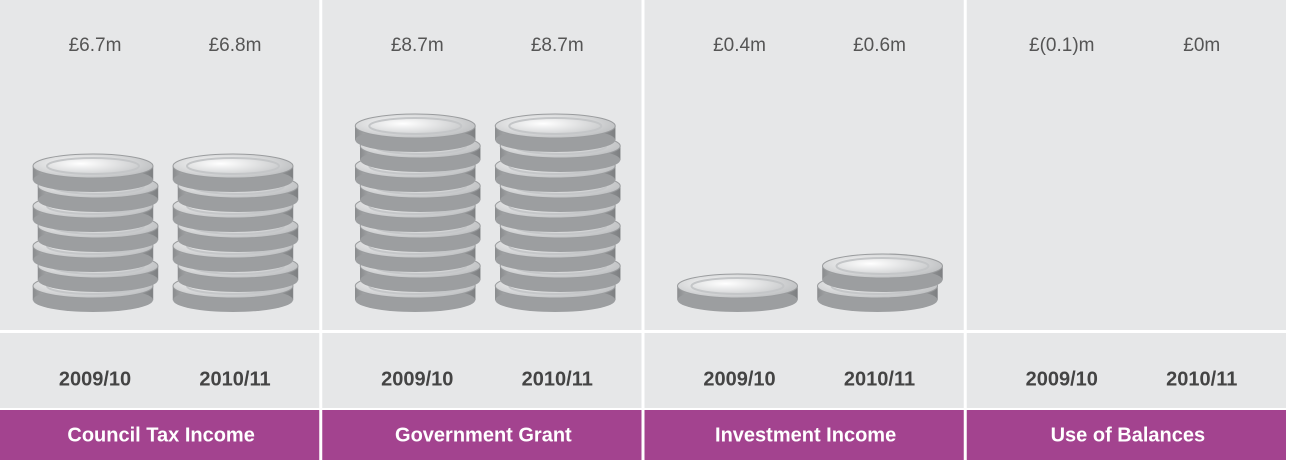  I want to click on group-title: Use of Balances, so click(1128, 435).